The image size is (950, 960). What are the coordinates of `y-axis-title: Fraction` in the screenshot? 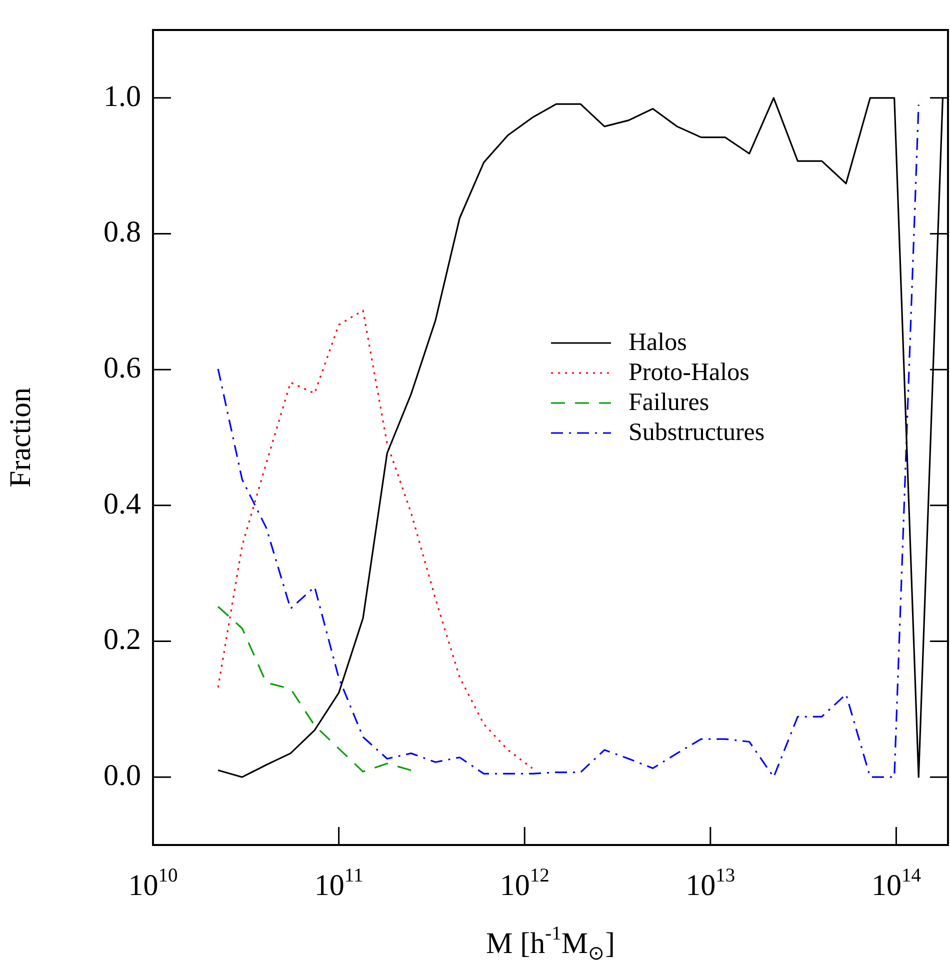 It's located at (20, 438).